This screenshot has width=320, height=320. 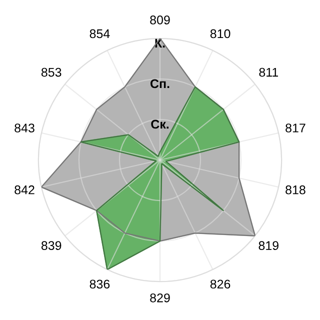 I want to click on spoke-label: 826, so click(x=220, y=284).